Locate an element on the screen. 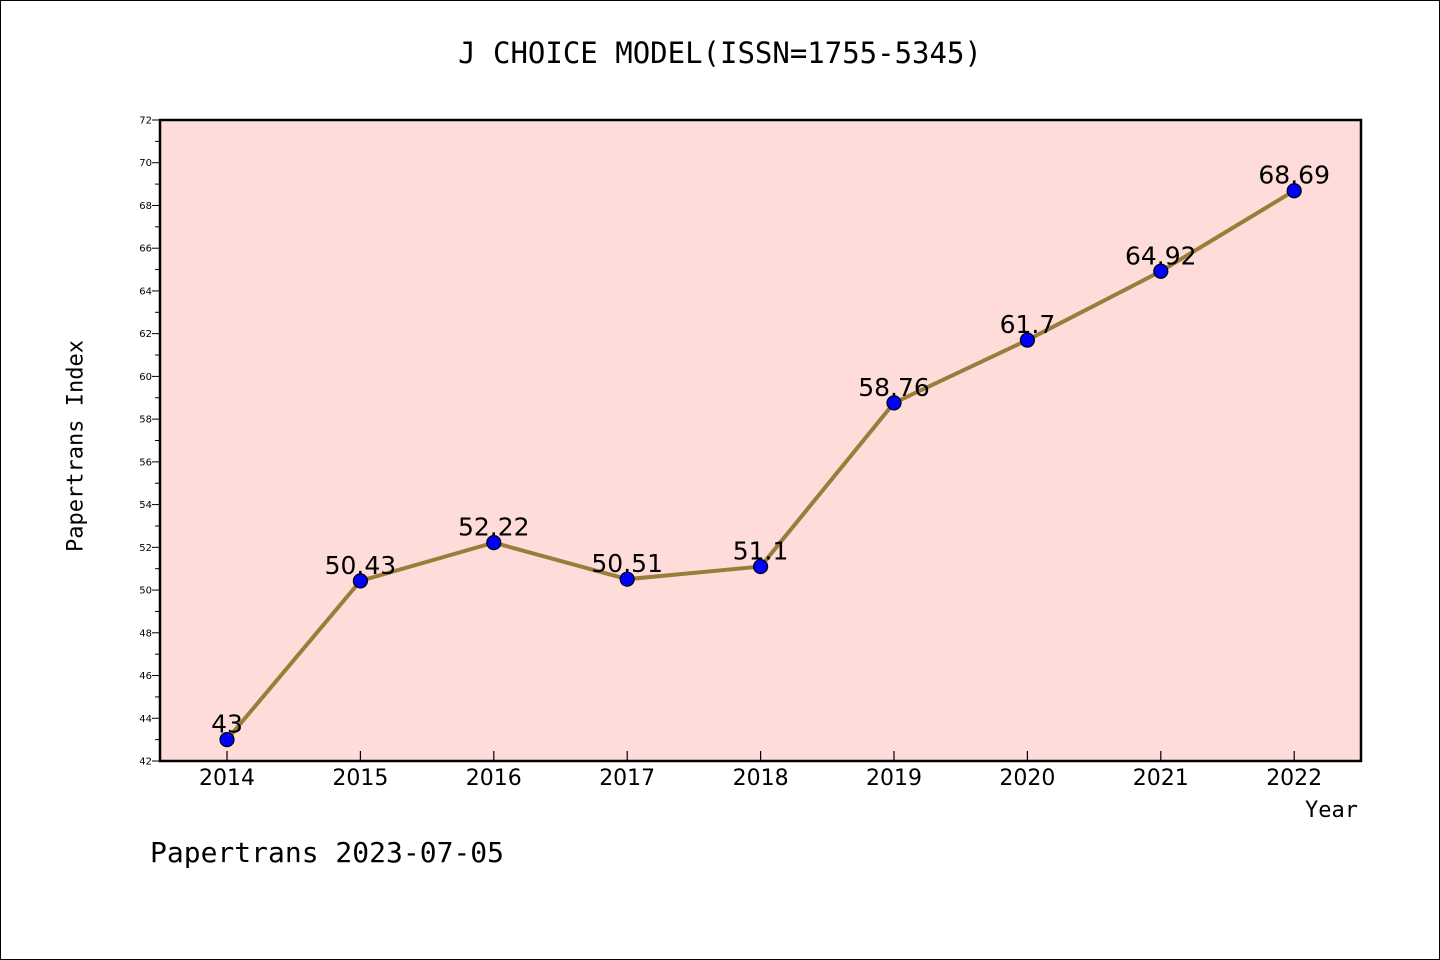 The width and height of the screenshot is (1440, 960). footer-stamp: Papertrans 2023-07-05 is located at coordinates (327, 852).